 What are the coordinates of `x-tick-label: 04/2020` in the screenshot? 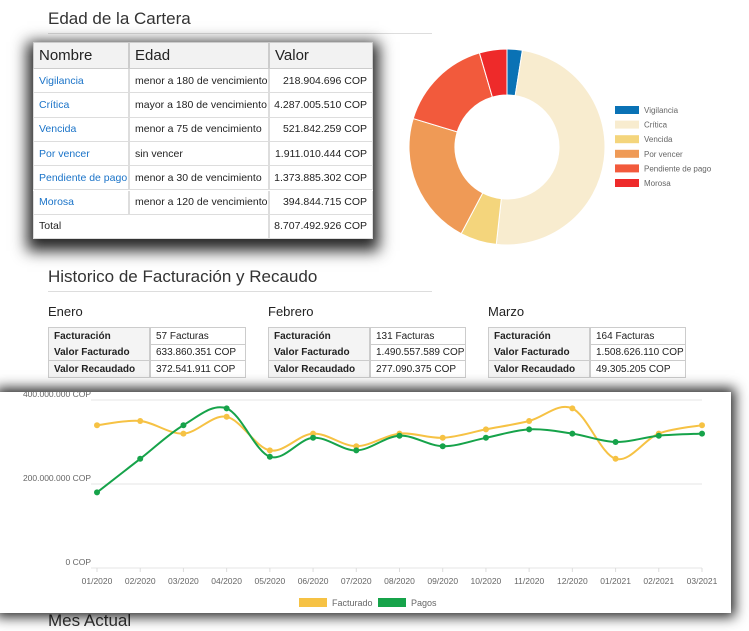 It's located at (226, 581).